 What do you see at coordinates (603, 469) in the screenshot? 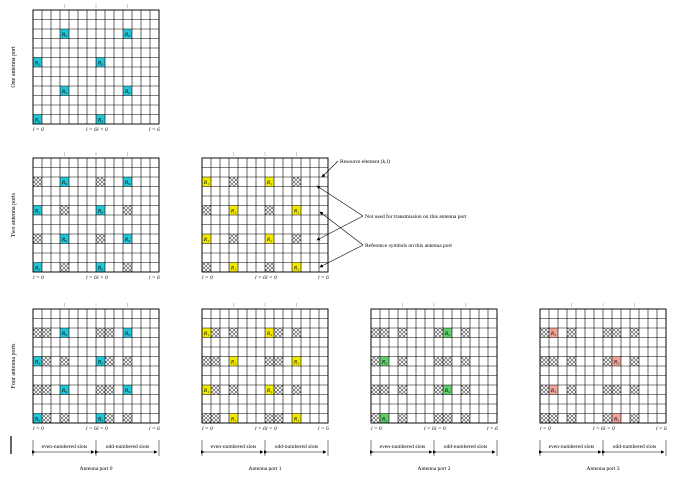
I see `antenna-port-caption: Antenna port 3` at bounding box center [603, 469].